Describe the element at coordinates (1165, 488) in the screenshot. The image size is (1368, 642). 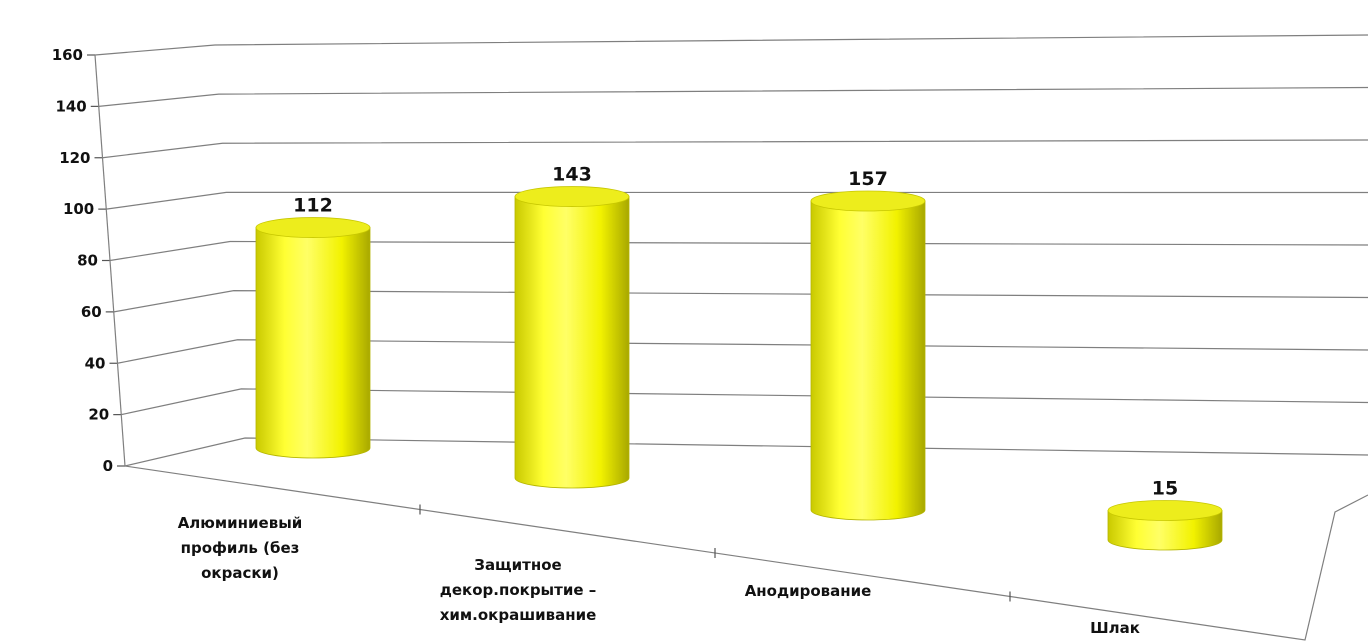
I see `data-label: 15` at that location.